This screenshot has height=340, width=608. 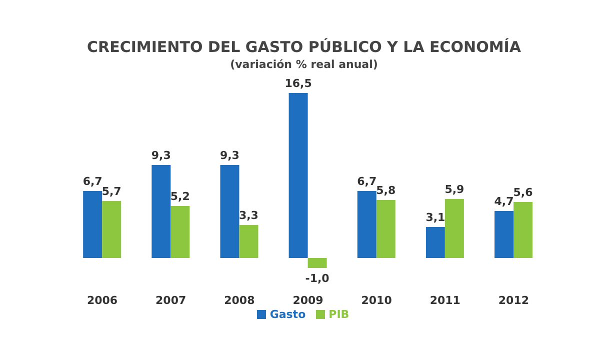 What do you see at coordinates (376, 300) in the screenshot?
I see `x-tick-label: 2010` at bounding box center [376, 300].